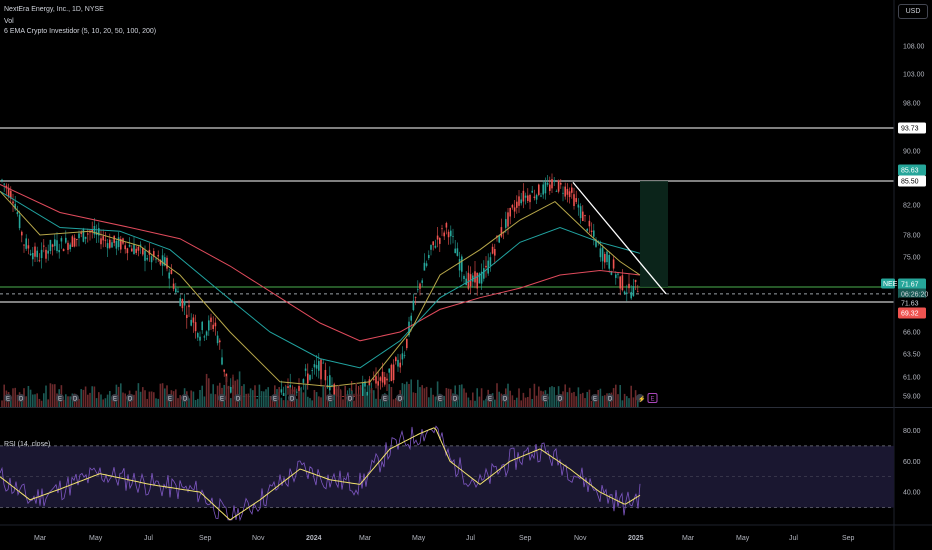 This screenshot has height=550, width=932. What do you see at coordinates (27, 444) in the screenshot?
I see `rsi-indicator-label: RSI (14, close)` at bounding box center [27, 444].